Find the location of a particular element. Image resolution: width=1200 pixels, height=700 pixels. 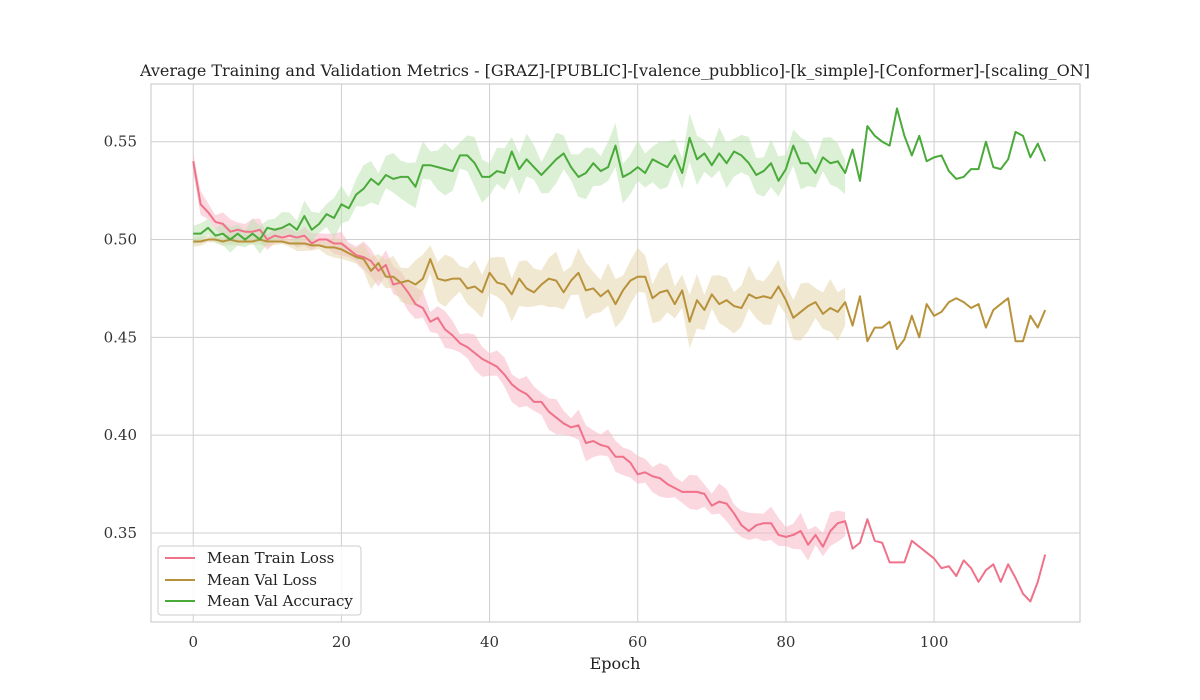

legend-label-val-accuracy: Mean Val Accuracy is located at coordinates (280, 601).